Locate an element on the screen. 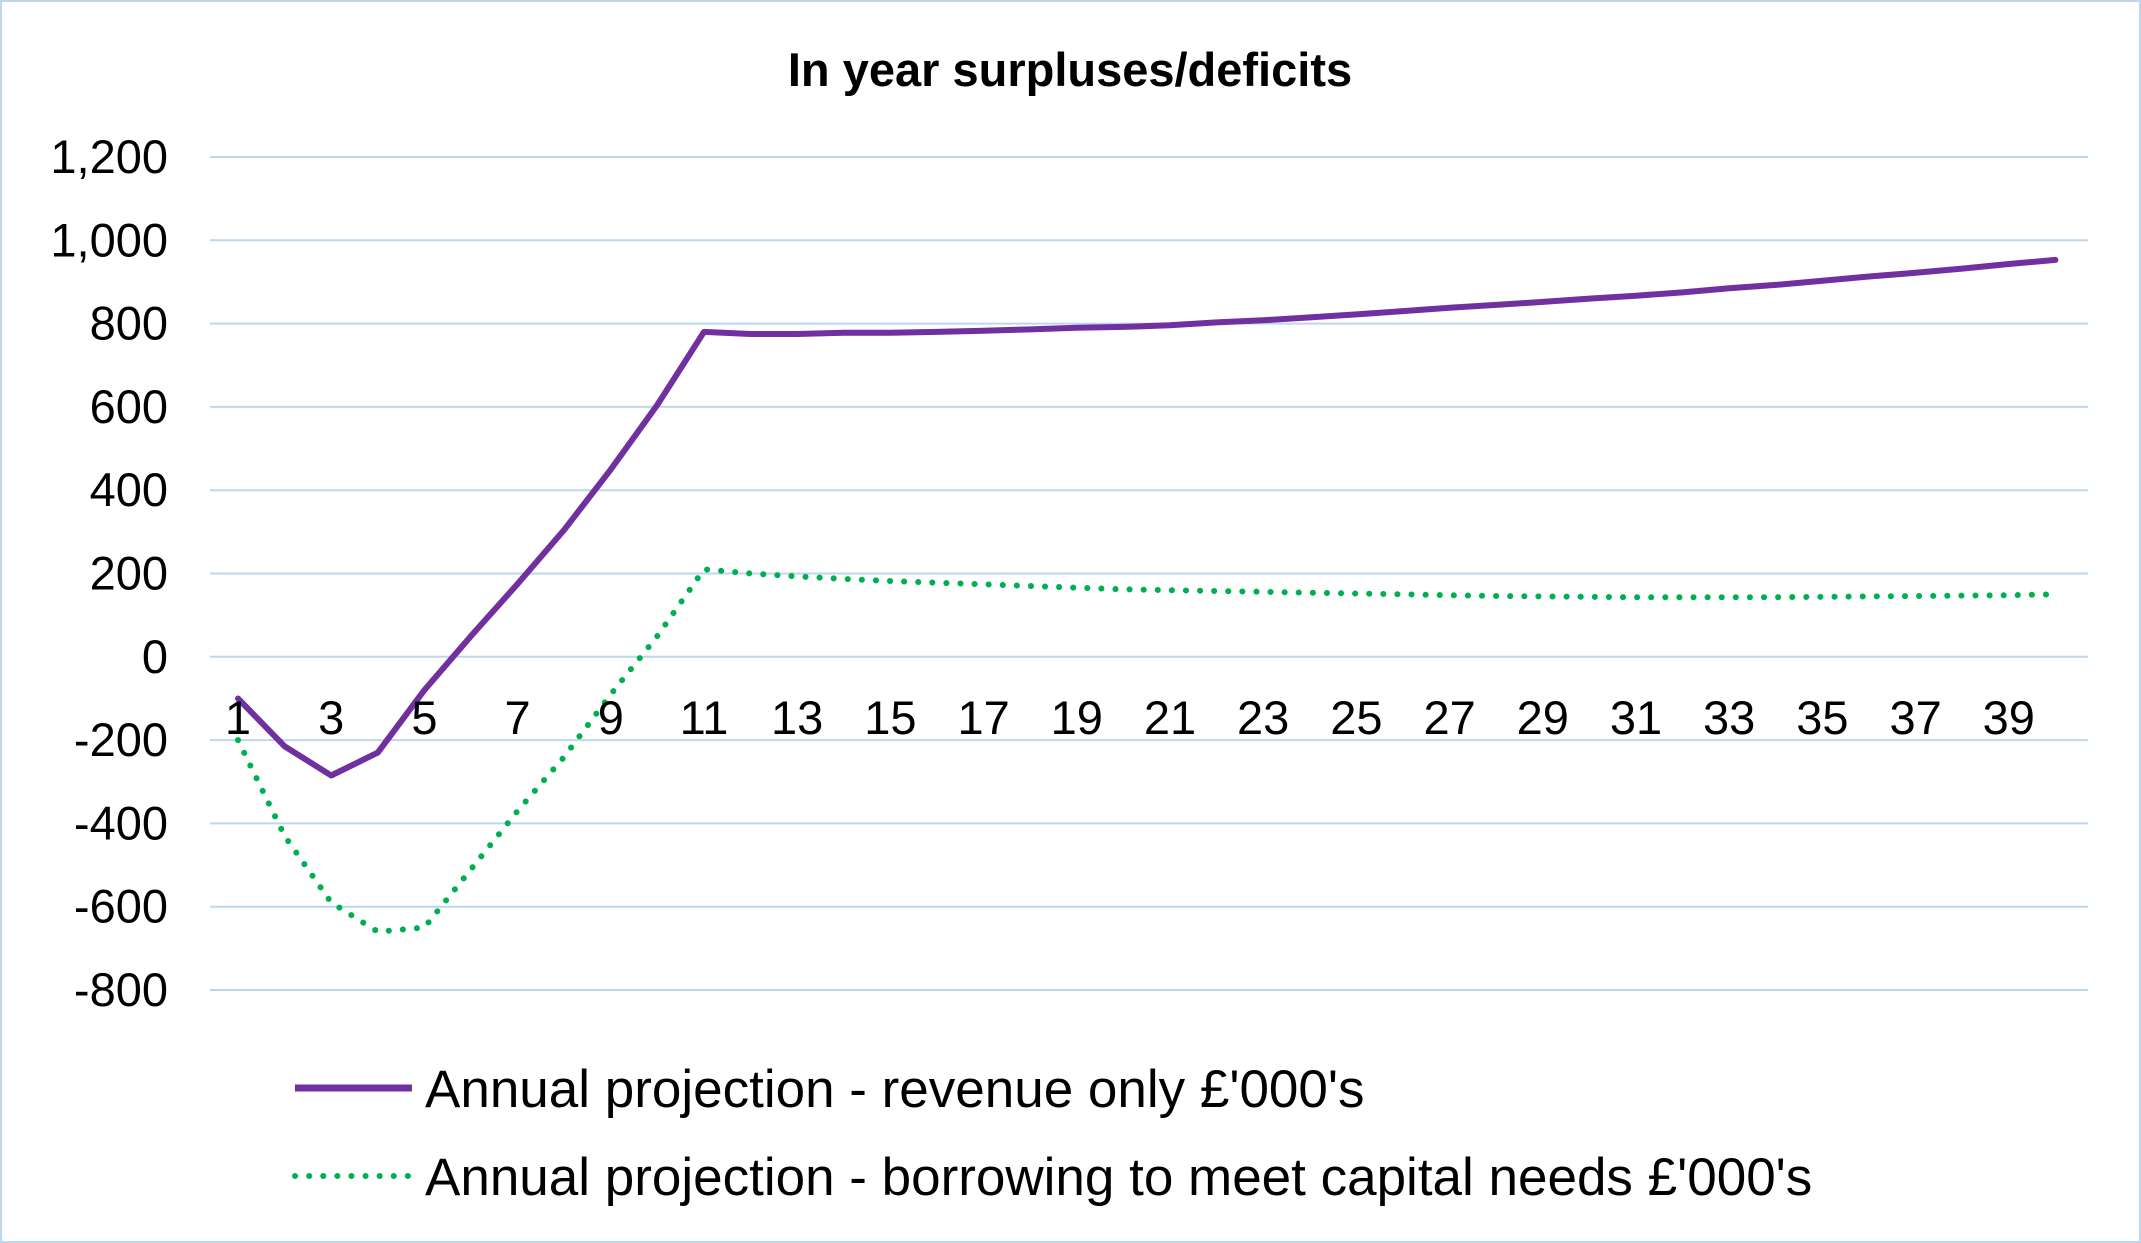  x-tick-label: 39 is located at coordinates (2009, 717).